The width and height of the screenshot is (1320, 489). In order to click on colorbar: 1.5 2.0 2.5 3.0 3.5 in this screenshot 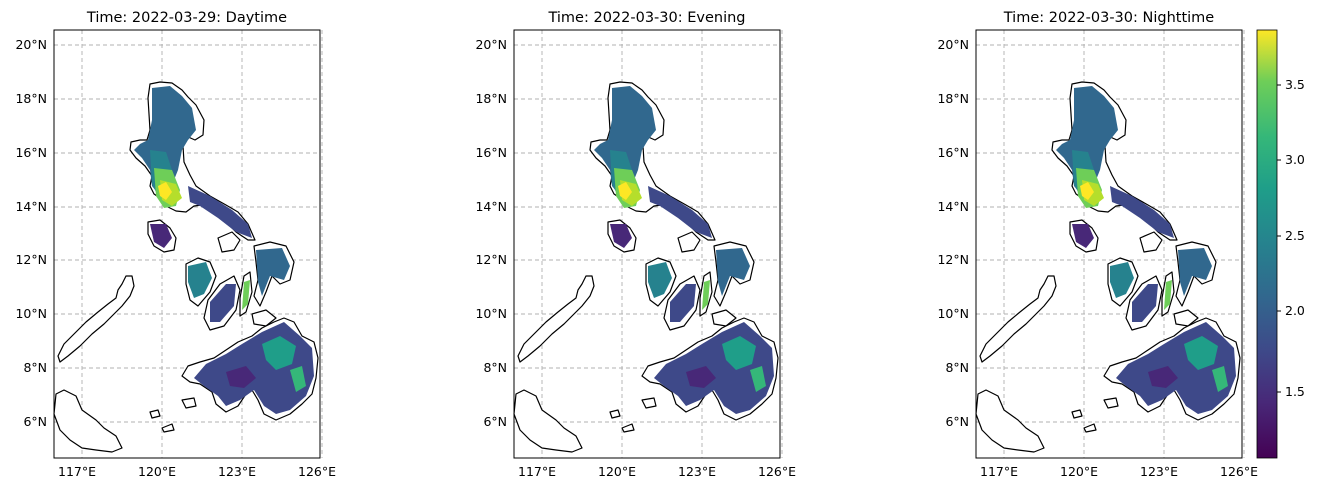, I will do `click(1280, 244)`.